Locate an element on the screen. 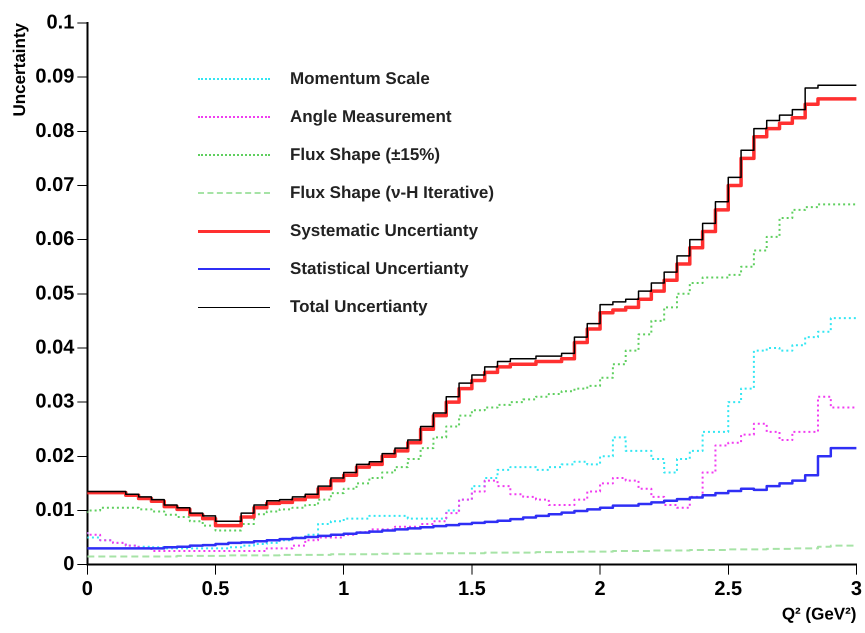  y-tick-label: 0.06 is located at coordinates (54, 239).